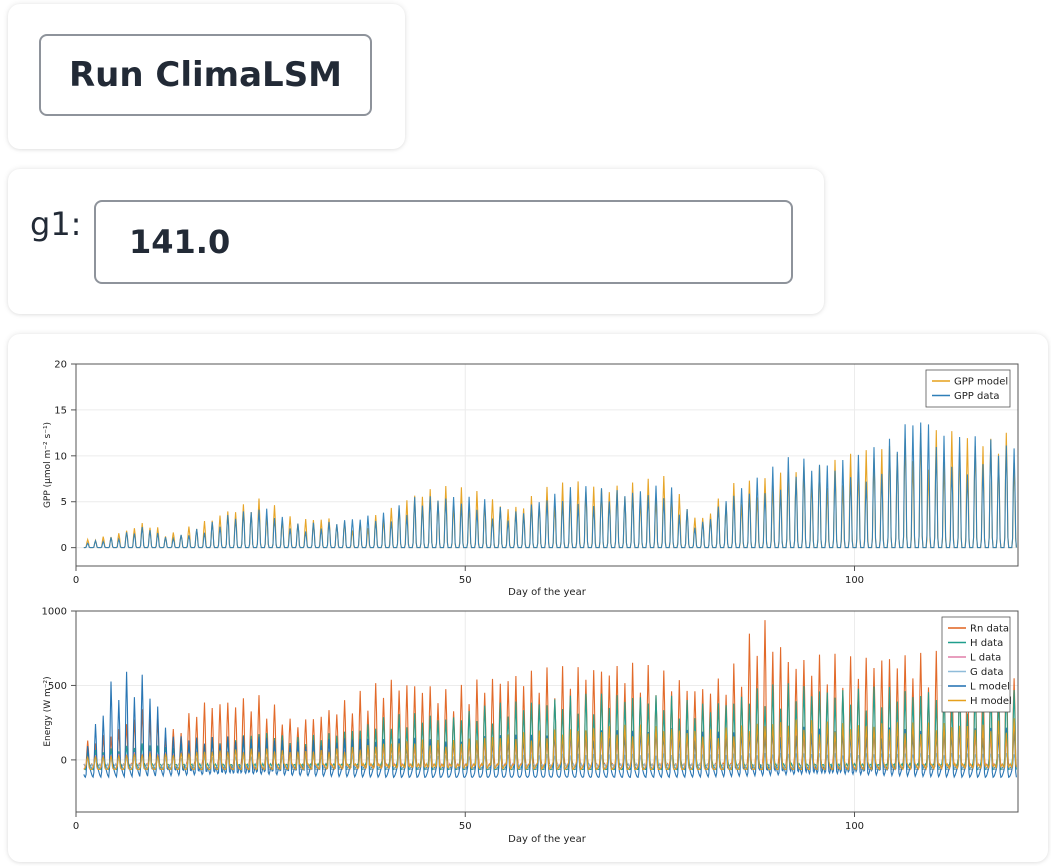  I want to click on legend: Rn data H data L data G data L model H model, so click(976, 664).